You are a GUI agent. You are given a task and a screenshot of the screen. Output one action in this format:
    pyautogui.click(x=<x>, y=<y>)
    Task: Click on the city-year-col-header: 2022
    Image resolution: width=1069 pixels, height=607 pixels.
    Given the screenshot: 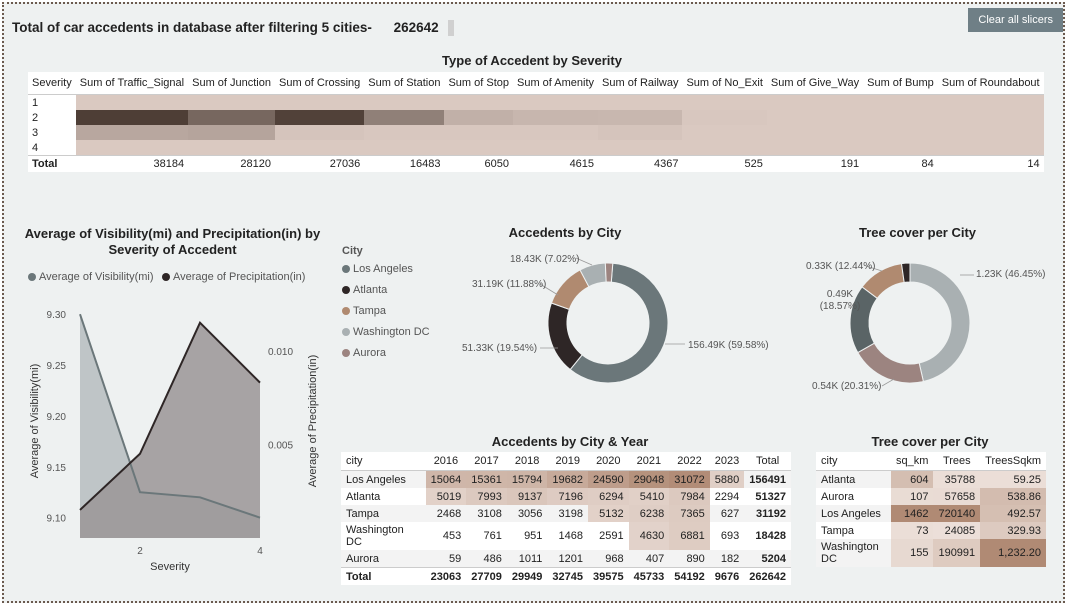 What is the action you would take?
    pyautogui.click(x=689, y=461)
    